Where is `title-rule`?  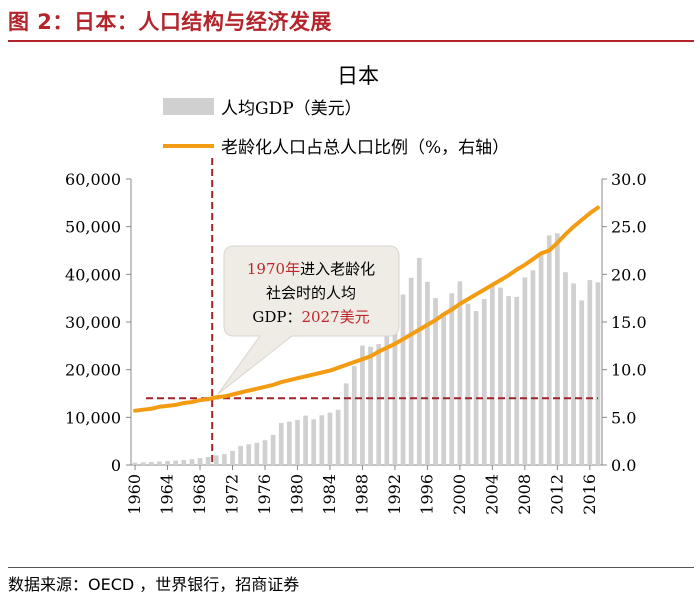 title-rule is located at coordinates (351, 41).